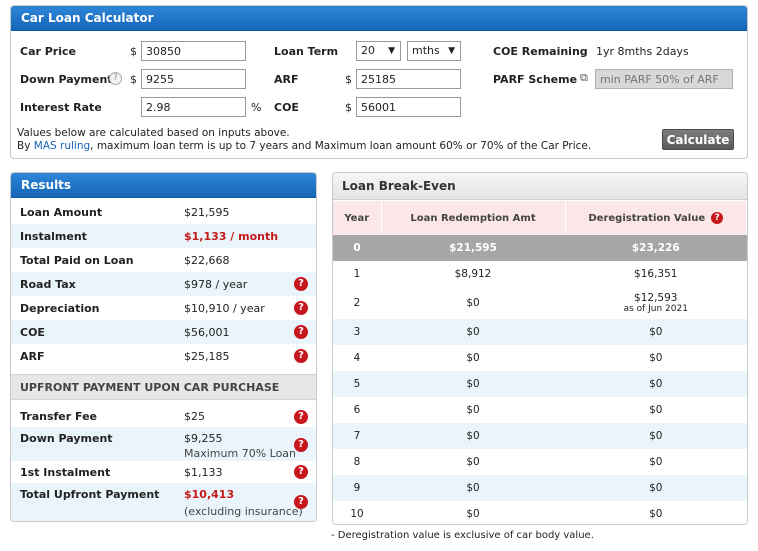  Describe the element at coordinates (203, 472) in the screenshot. I see `first-instalment-value: $1,133` at that location.